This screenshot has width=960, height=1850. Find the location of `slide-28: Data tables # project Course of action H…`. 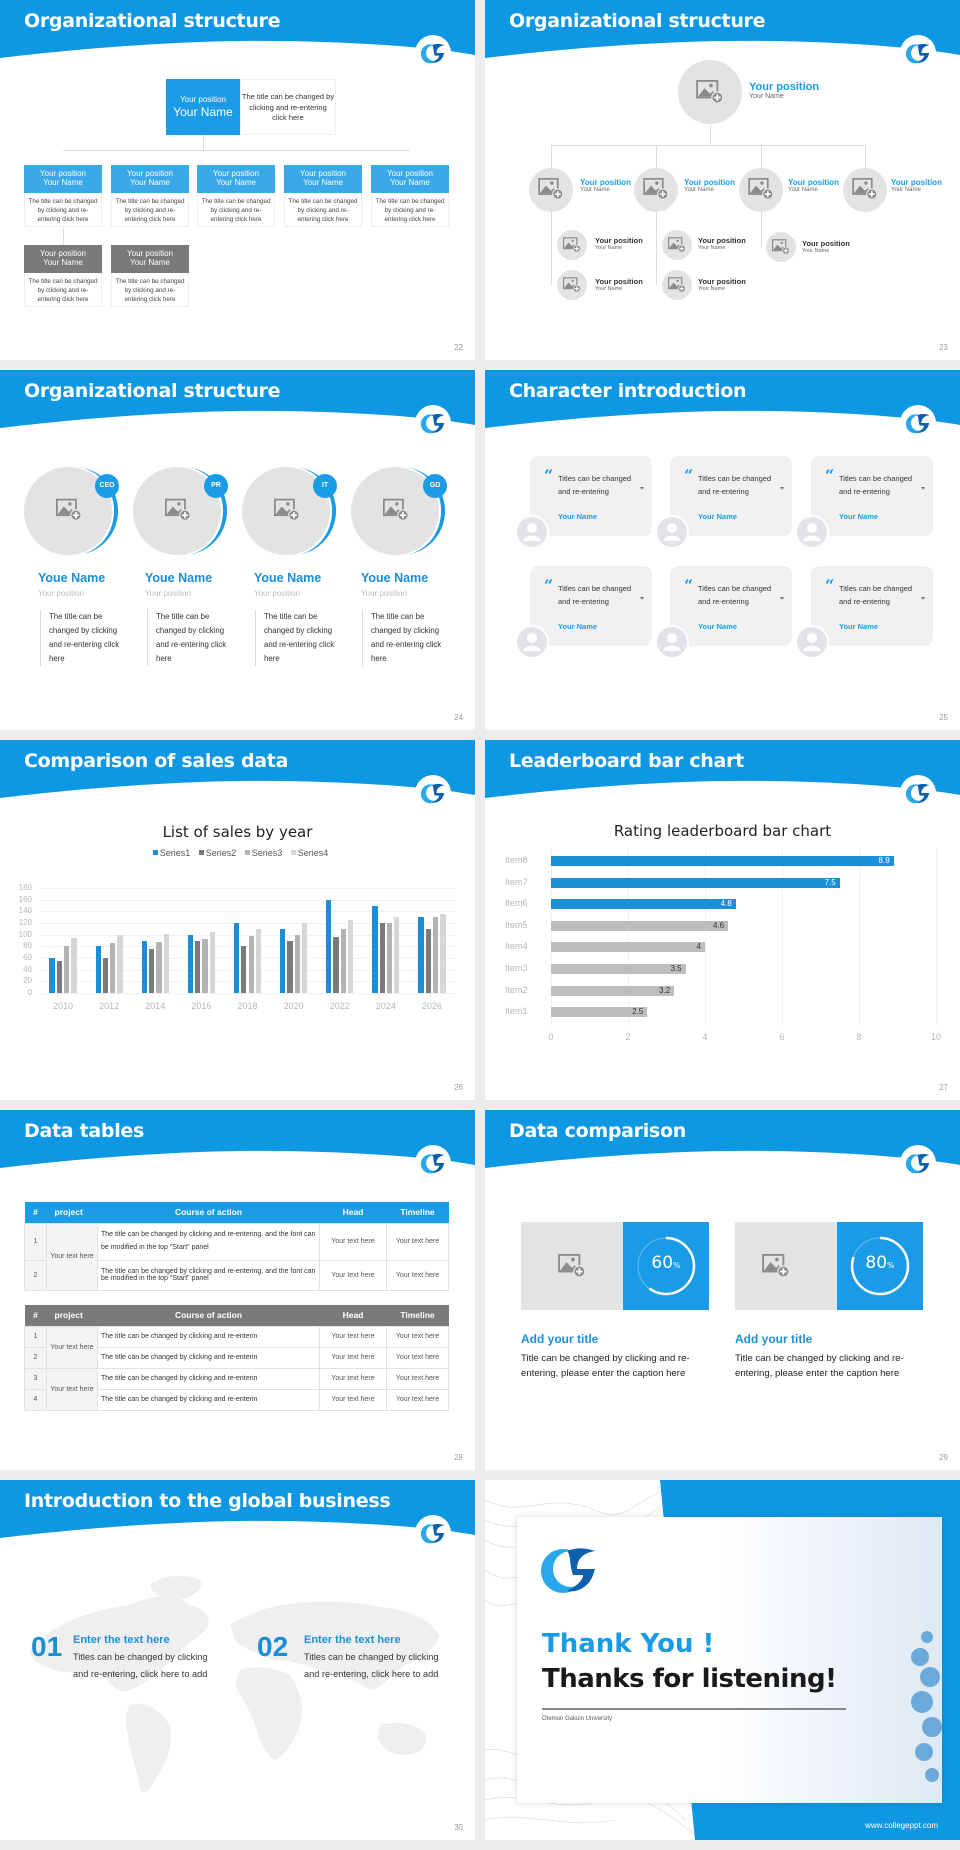

slide-28: Data tables # project Course of action H… is located at coordinates (237, 1290).